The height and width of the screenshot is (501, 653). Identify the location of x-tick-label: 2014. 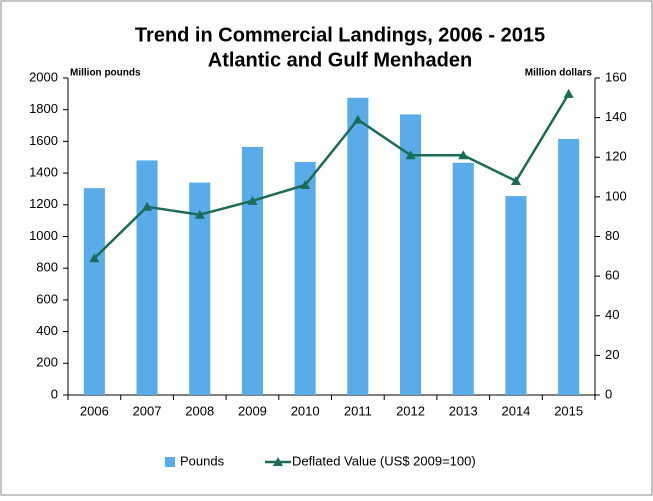
(515, 410).